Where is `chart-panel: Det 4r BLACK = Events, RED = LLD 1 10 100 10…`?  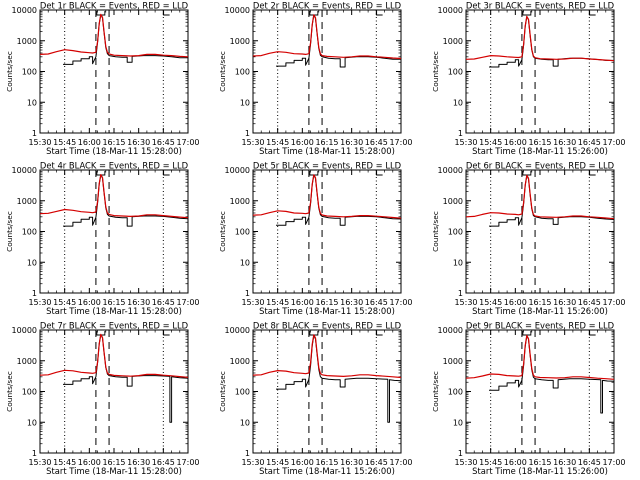
chart-panel: Det 4r BLACK = Events, RED = LLD 1 10 100 10… is located at coordinates (102, 239).